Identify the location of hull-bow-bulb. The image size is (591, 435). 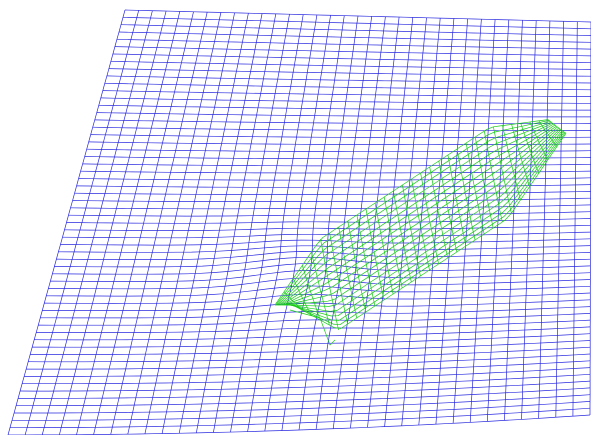
(312, 327).